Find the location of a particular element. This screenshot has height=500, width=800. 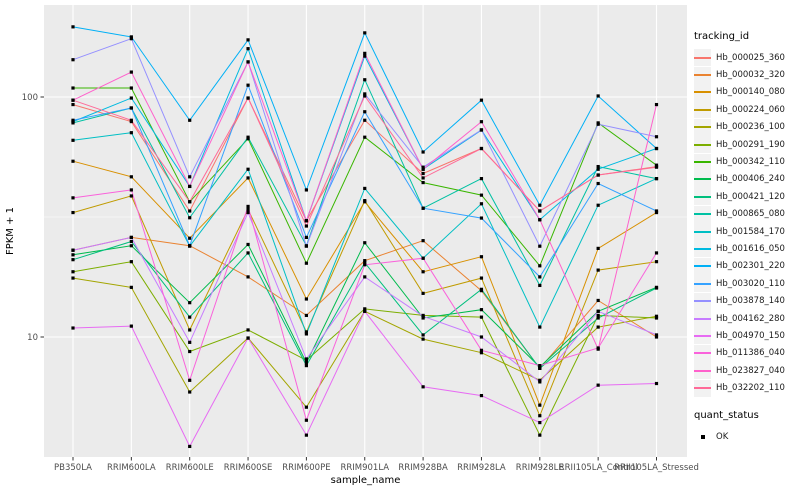

legend-item-label: Hb_004162_280 is located at coordinates (750, 318).